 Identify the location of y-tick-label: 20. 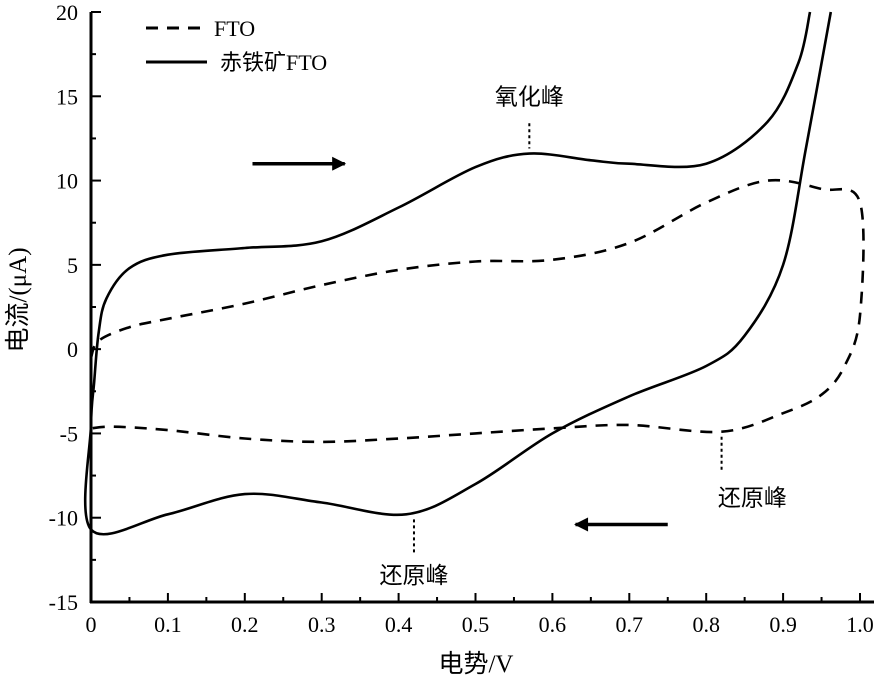
(67, 12).